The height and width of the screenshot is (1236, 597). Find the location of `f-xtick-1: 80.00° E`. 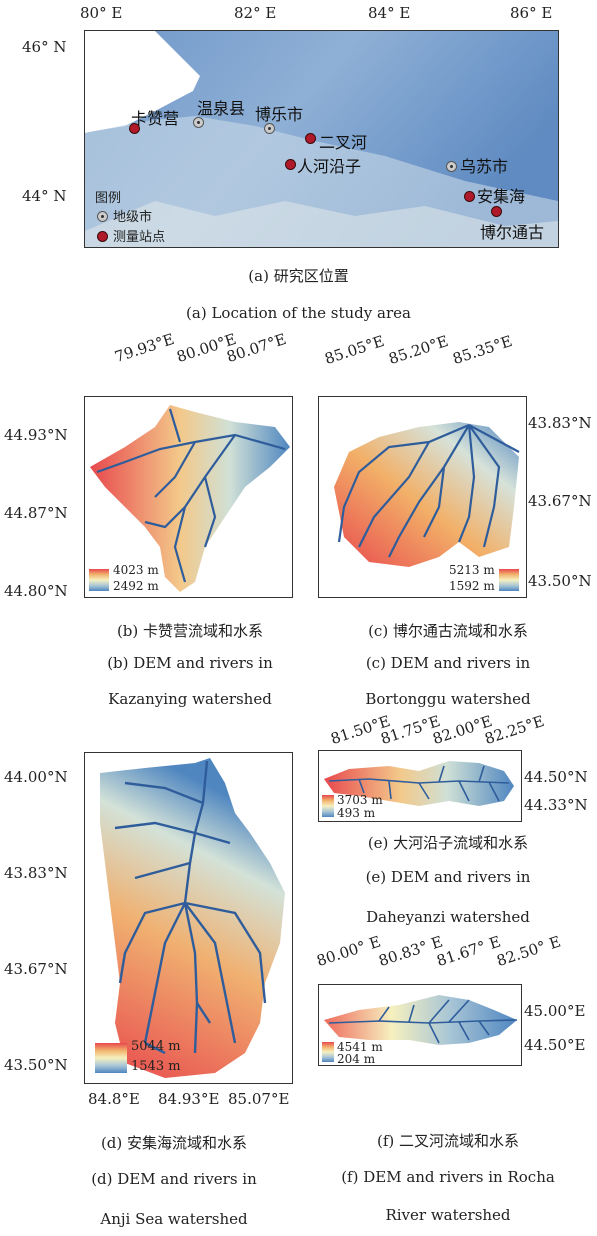

f-xtick-1: 80.00° E is located at coordinates (348, 951).